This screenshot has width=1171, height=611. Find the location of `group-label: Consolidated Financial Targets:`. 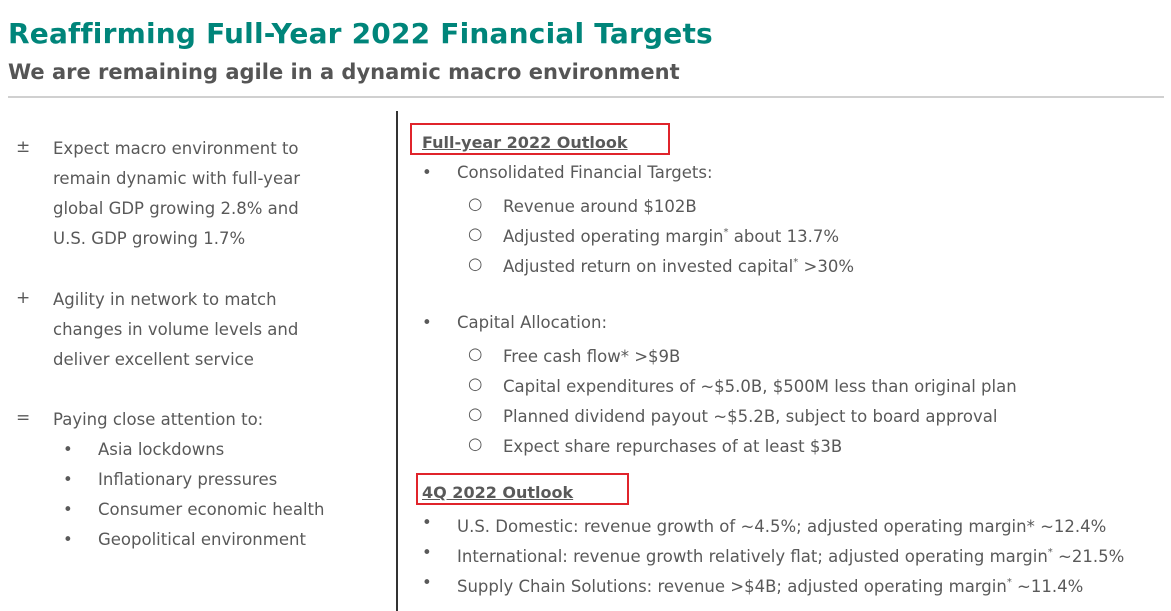

group-label: Consolidated Financial Targets: is located at coordinates (585, 172).